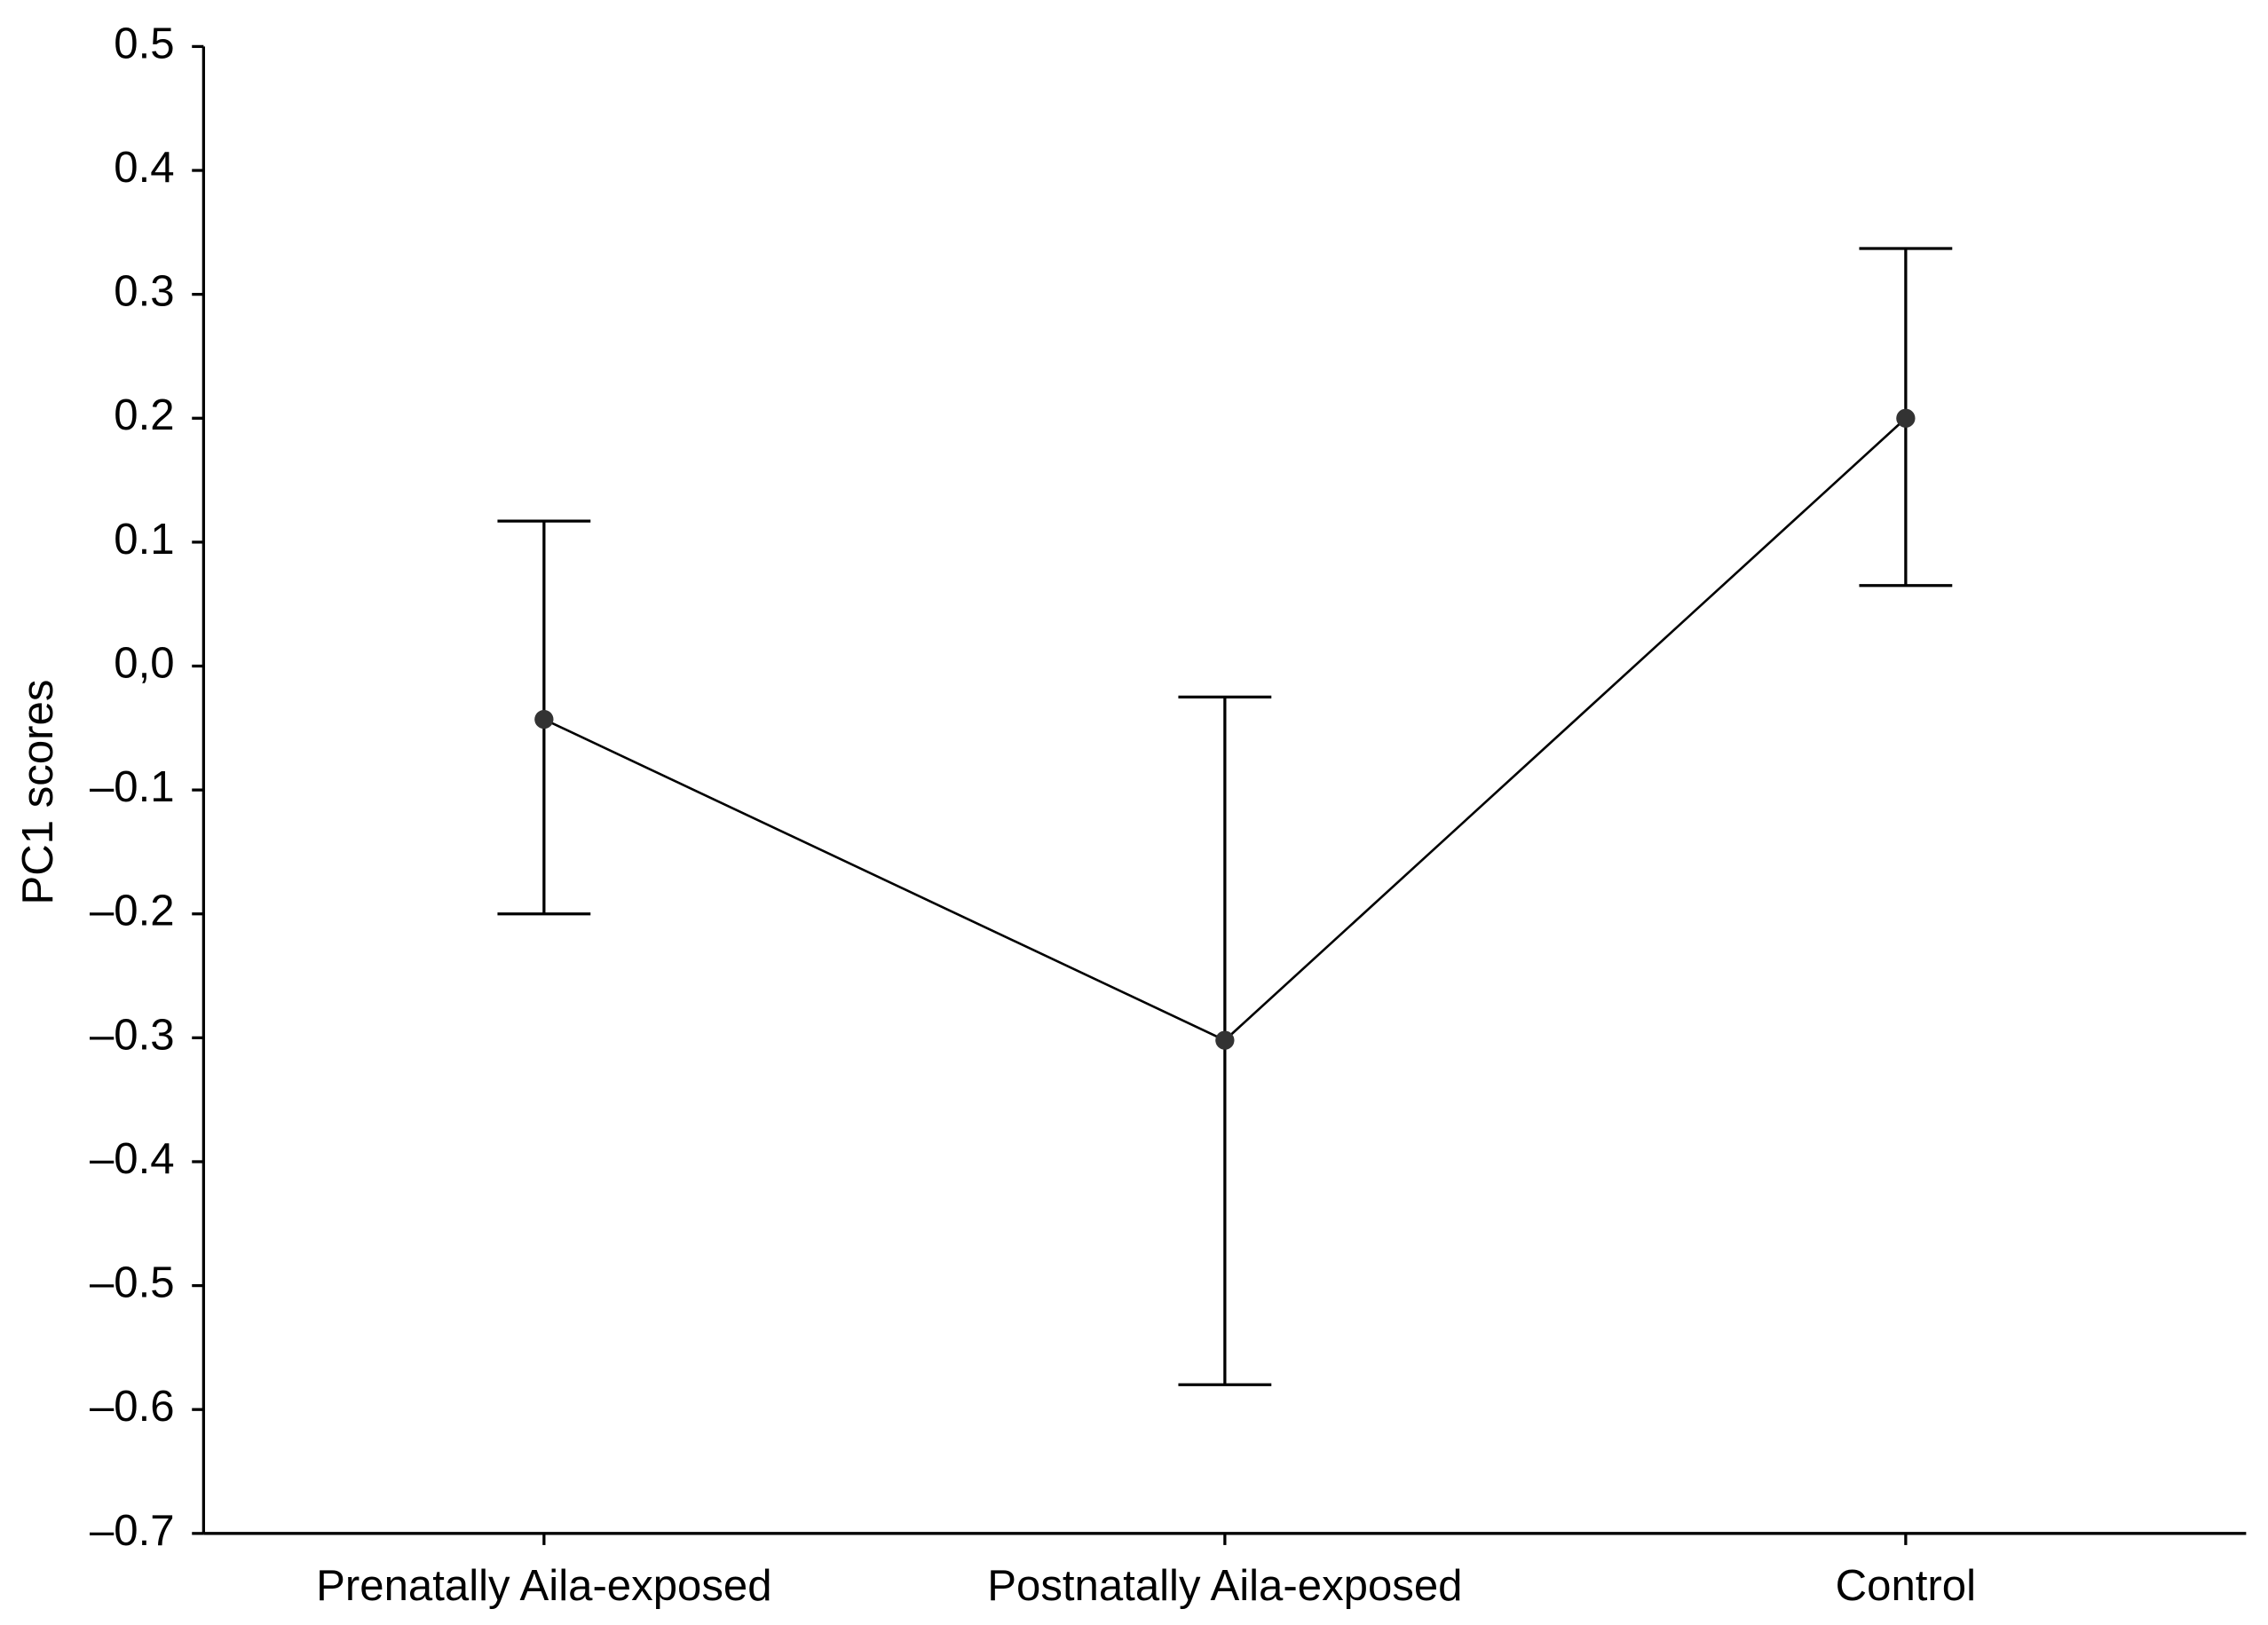 The image size is (2268, 1625). Describe the element at coordinates (1906, 1586) in the screenshot. I see `x-tick-label: Control` at that location.